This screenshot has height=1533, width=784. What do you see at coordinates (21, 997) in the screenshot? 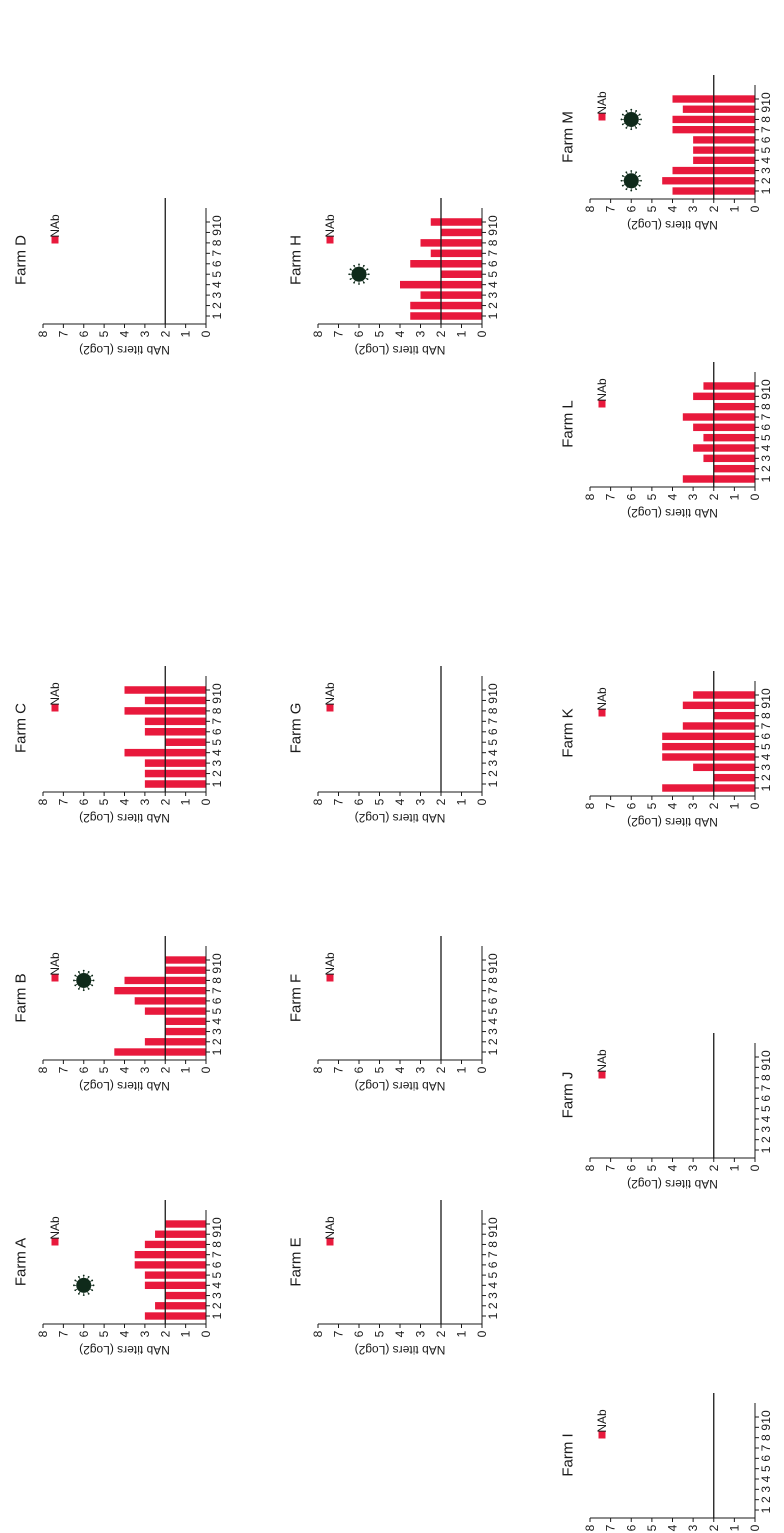
I see `panel-title: Farm B` at bounding box center [21, 997].